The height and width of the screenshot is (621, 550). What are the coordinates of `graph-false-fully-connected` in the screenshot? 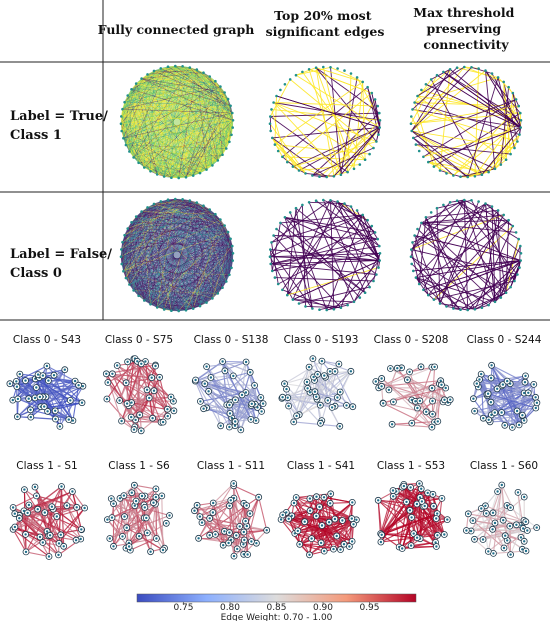 It's located at (177, 255).